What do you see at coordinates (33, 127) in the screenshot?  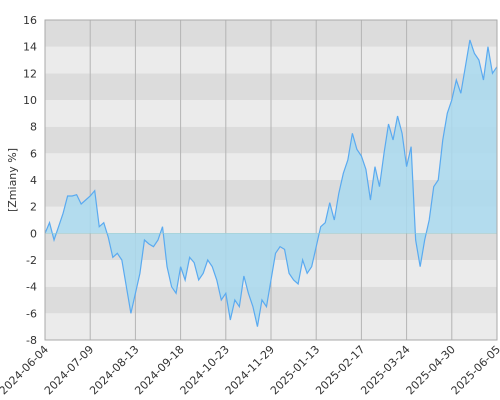 I see `y-tick-label: 8` at bounding box center [33, 127].